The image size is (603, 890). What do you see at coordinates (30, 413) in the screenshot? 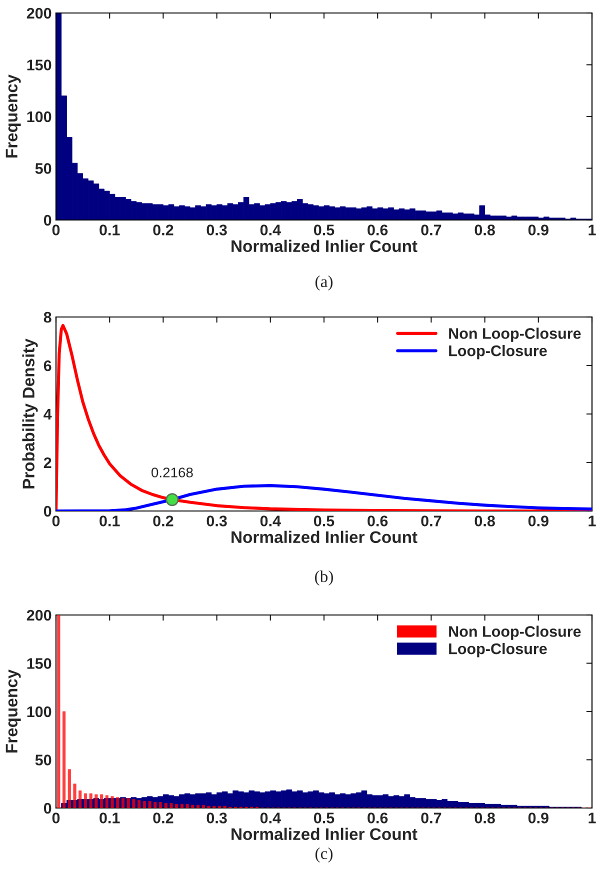
I see `y-axis-title: Probability Density` at bounding box center [30, 413].